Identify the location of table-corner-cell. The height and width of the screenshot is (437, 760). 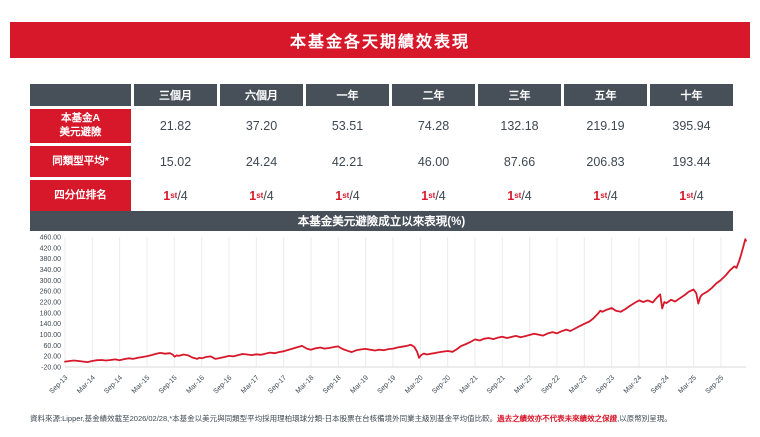
(80, 95).